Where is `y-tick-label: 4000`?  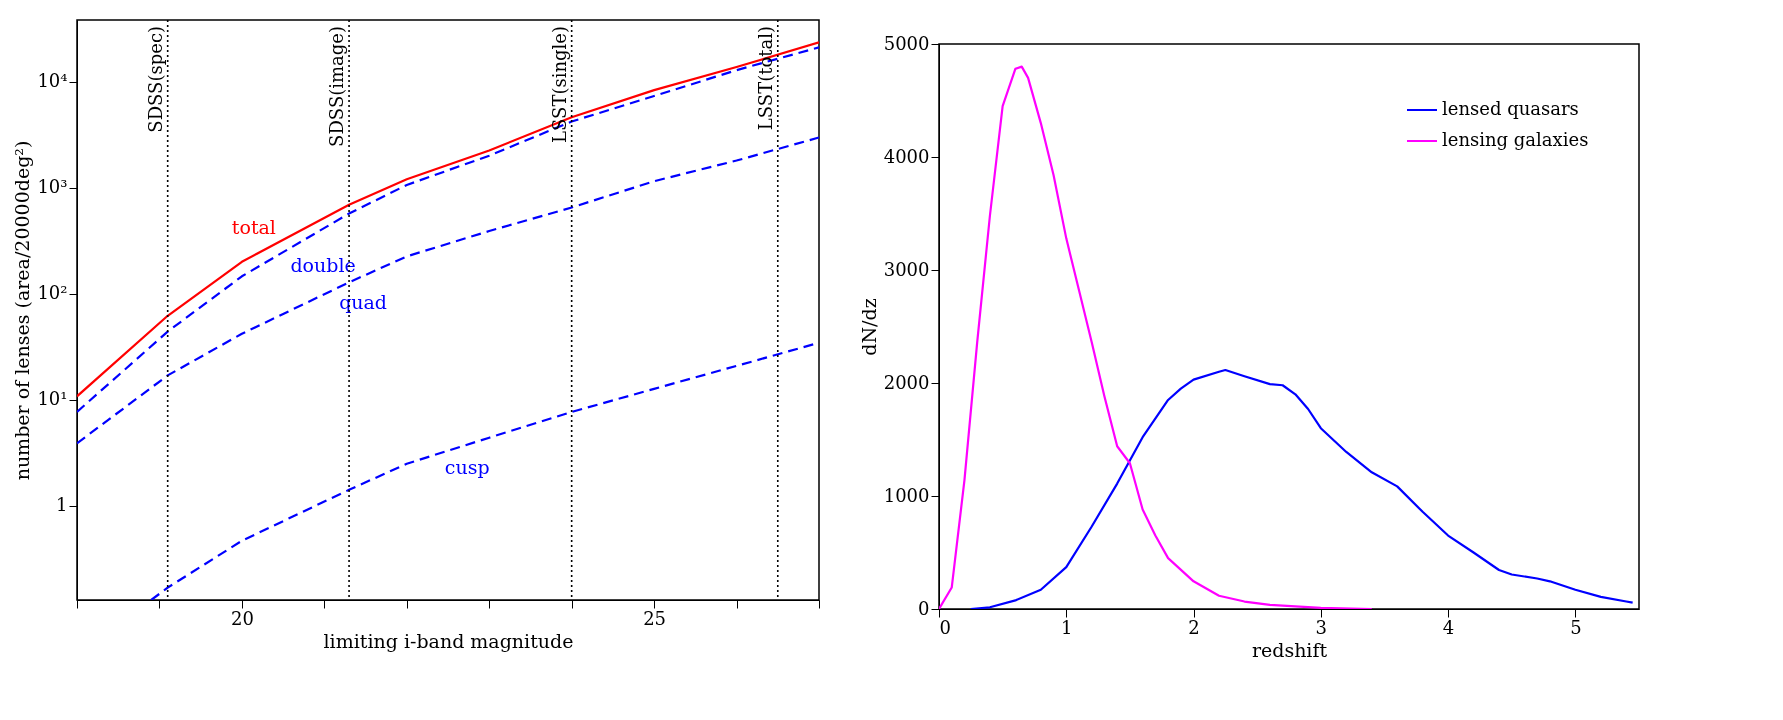
y-tick-label: 4000 is located at coordinates (906, 156).